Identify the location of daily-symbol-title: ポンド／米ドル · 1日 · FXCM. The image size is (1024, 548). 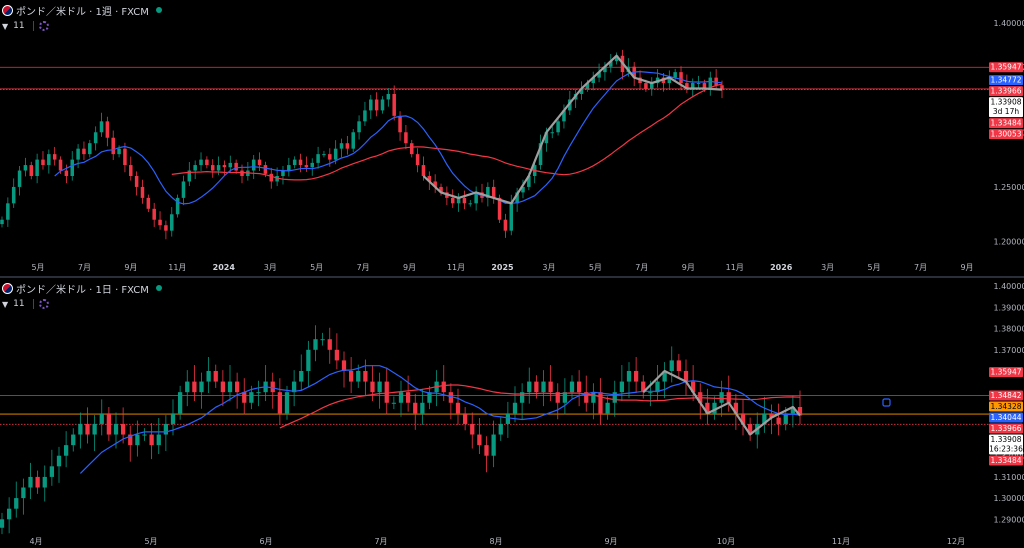
(82, 288).